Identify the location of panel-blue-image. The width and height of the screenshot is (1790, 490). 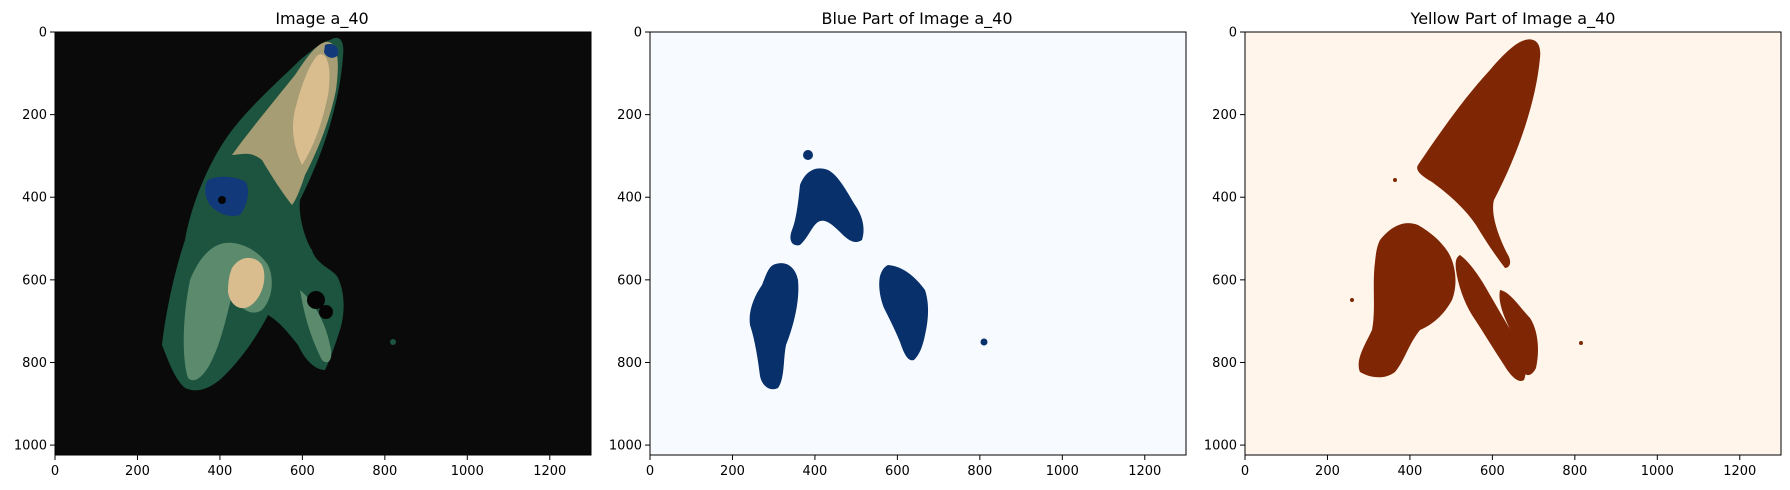
(868, 270).